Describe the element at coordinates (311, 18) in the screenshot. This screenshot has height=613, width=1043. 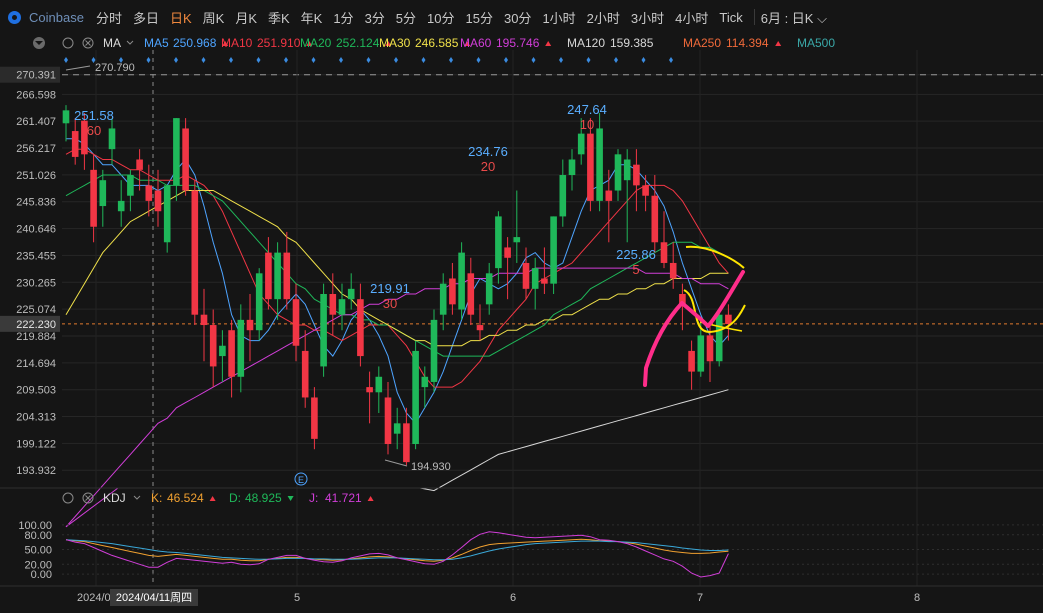
I see `tab-timeframe-6: 年K` at that location.